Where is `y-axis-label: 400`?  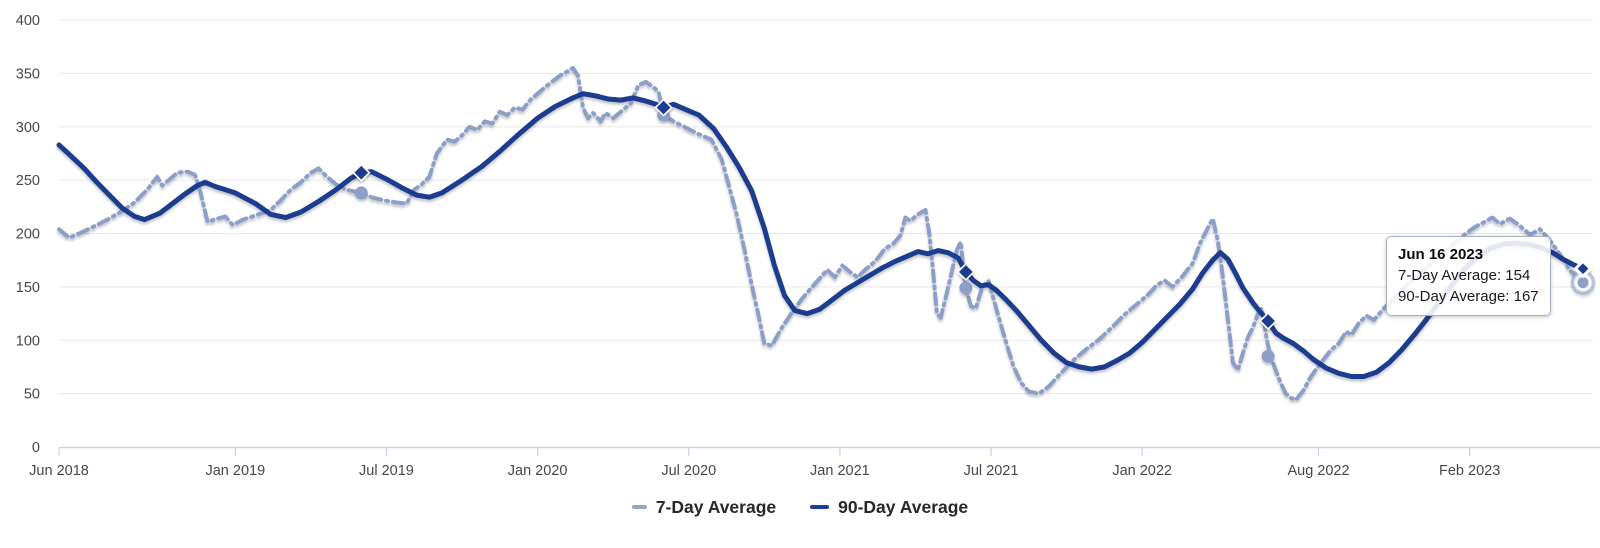 y-axis-label: 400 is located at coordinates (28, 21).